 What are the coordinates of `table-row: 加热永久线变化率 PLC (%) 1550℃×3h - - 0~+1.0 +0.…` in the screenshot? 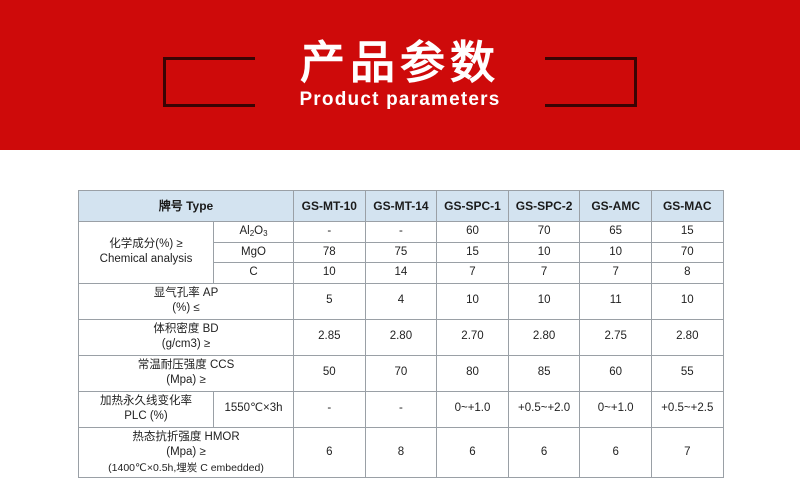 It's located at (401, 409).